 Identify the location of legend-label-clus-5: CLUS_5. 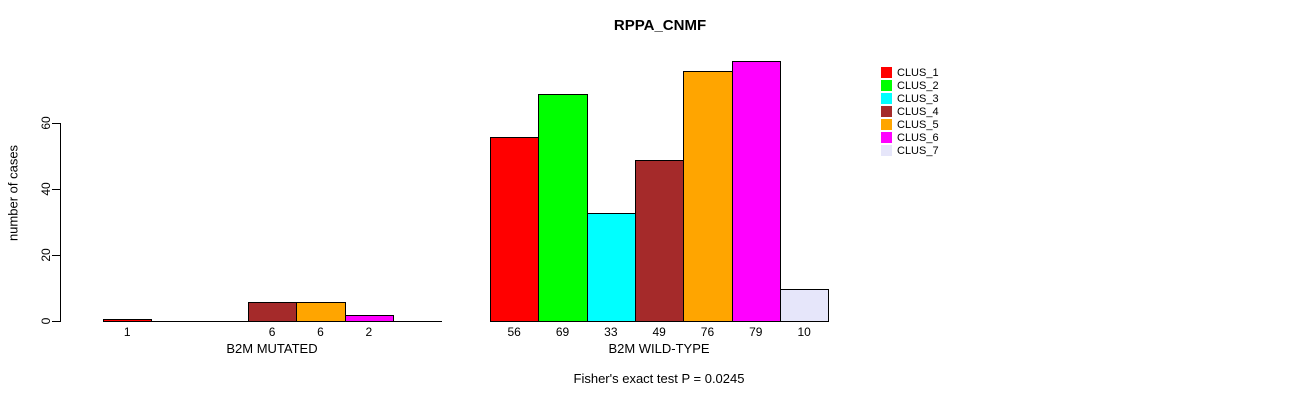
(918, 124).